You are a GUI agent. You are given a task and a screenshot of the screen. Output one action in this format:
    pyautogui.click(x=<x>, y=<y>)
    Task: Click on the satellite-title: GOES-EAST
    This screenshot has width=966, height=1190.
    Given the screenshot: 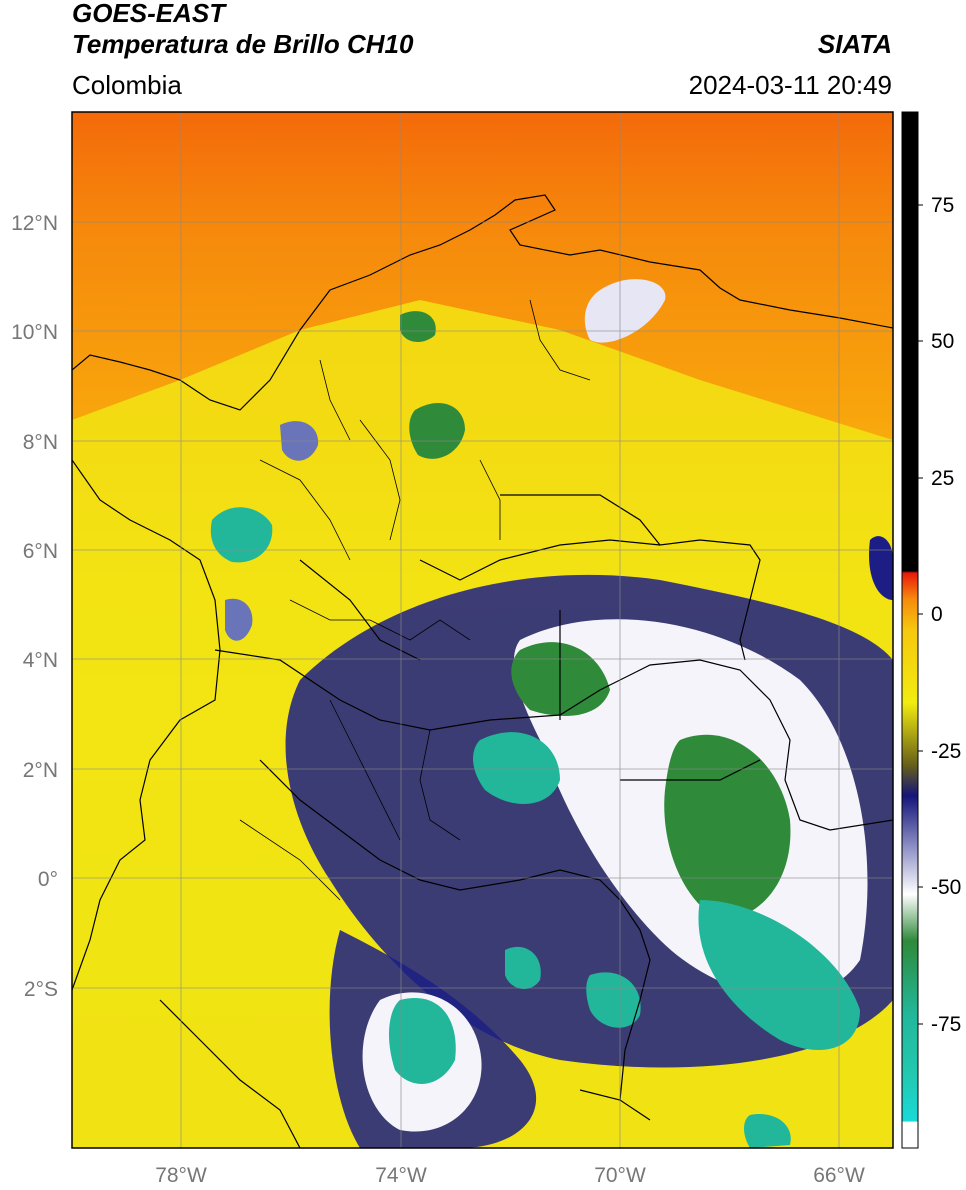 What is the action you would take?
    pyautogui.click(x=149, y=14)
    